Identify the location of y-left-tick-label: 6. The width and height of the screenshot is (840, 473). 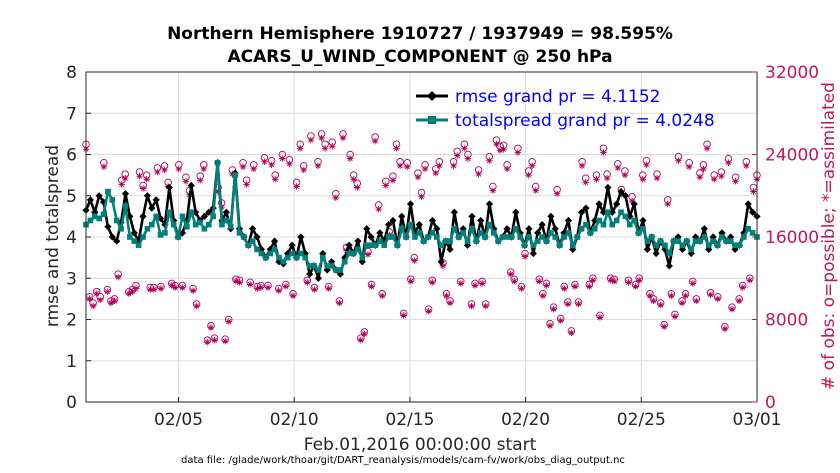
(71, 156).